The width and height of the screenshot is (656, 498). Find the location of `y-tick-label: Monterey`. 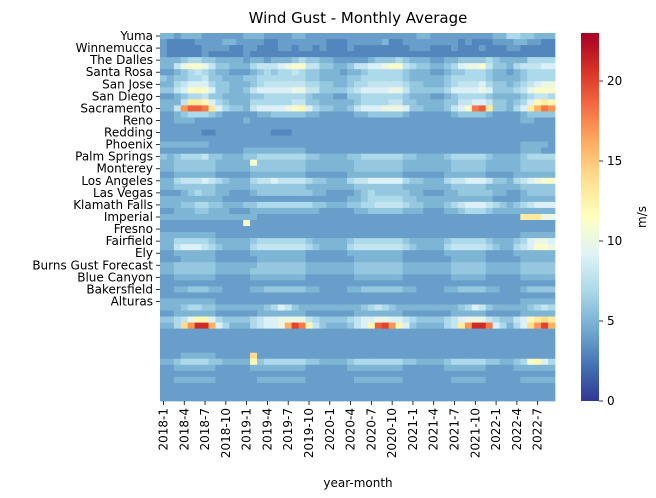

y-tick-label: Monterey is located at coordinates (124, 169).